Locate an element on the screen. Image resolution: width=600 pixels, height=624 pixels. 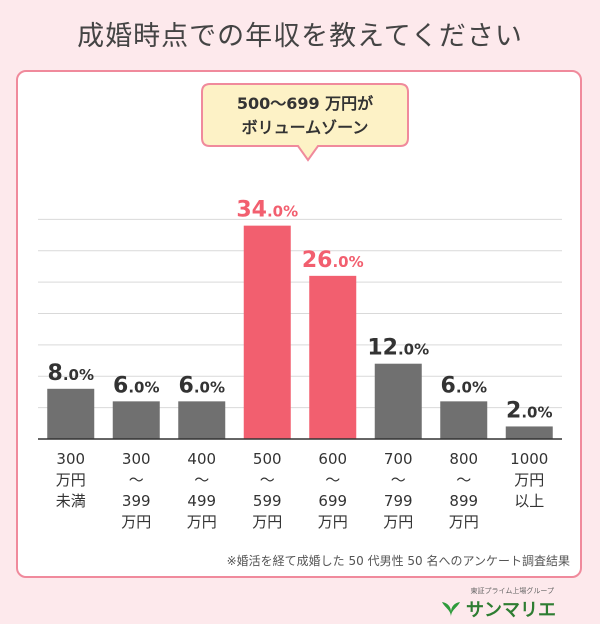
page-title: 成婚時点での年収を教えてください is located at coordinates (300, 36).